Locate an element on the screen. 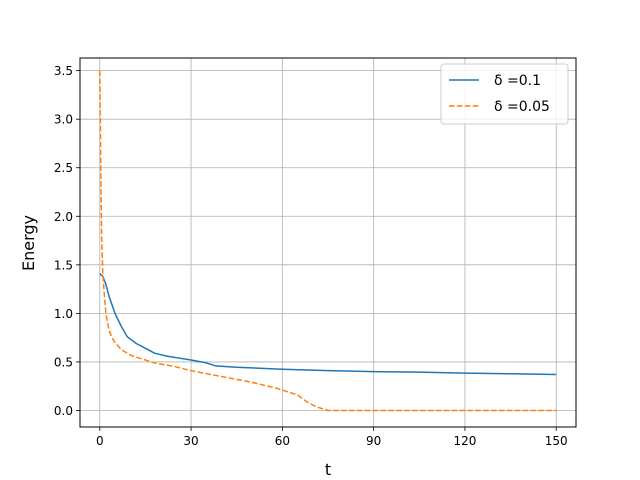 The width and height of the screenshot is (640, 480). y-tick-label: 3.5 is located at coordinates (63, 71).